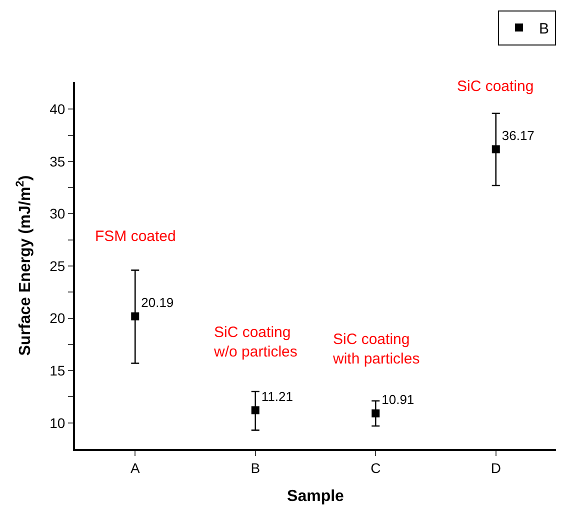 This screenshot has height=519, width=566. Describe the element at coordinates (376, 349) in the screenshot. I see `annotation: SiC coating with particles` at that location.